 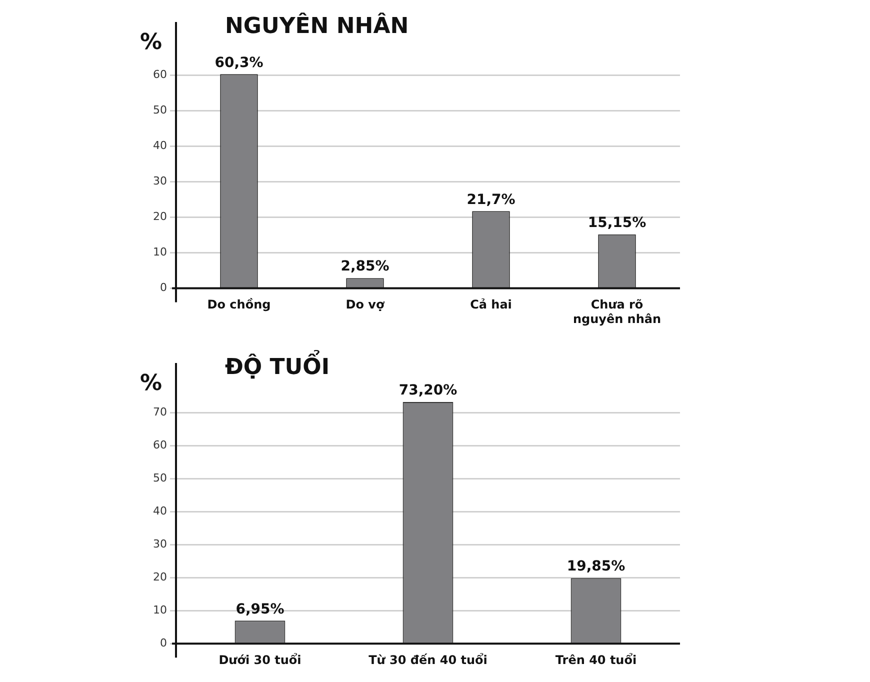 What do you see at coordinates (428, 390) in the screenshot?
I see `data-label: 73,20%` at bounding box center [428, 390].